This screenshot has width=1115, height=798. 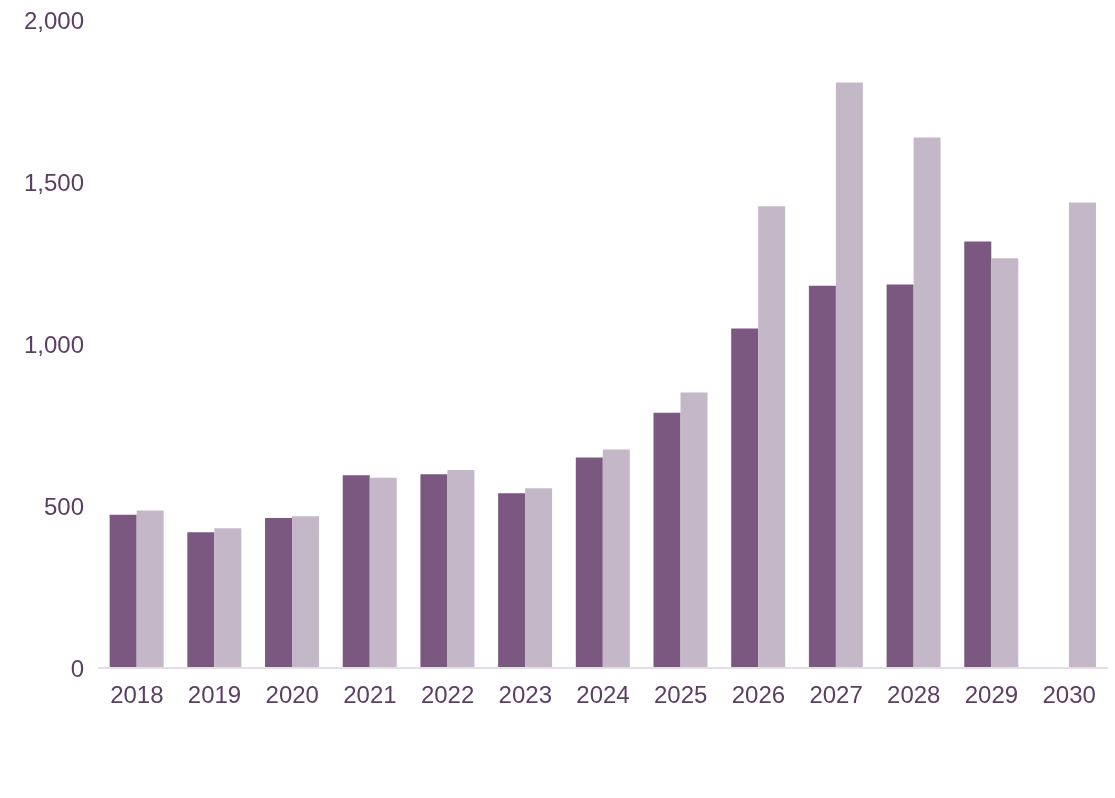 I want to click on x-tick-label: 2023, so click(x=525, y=695).